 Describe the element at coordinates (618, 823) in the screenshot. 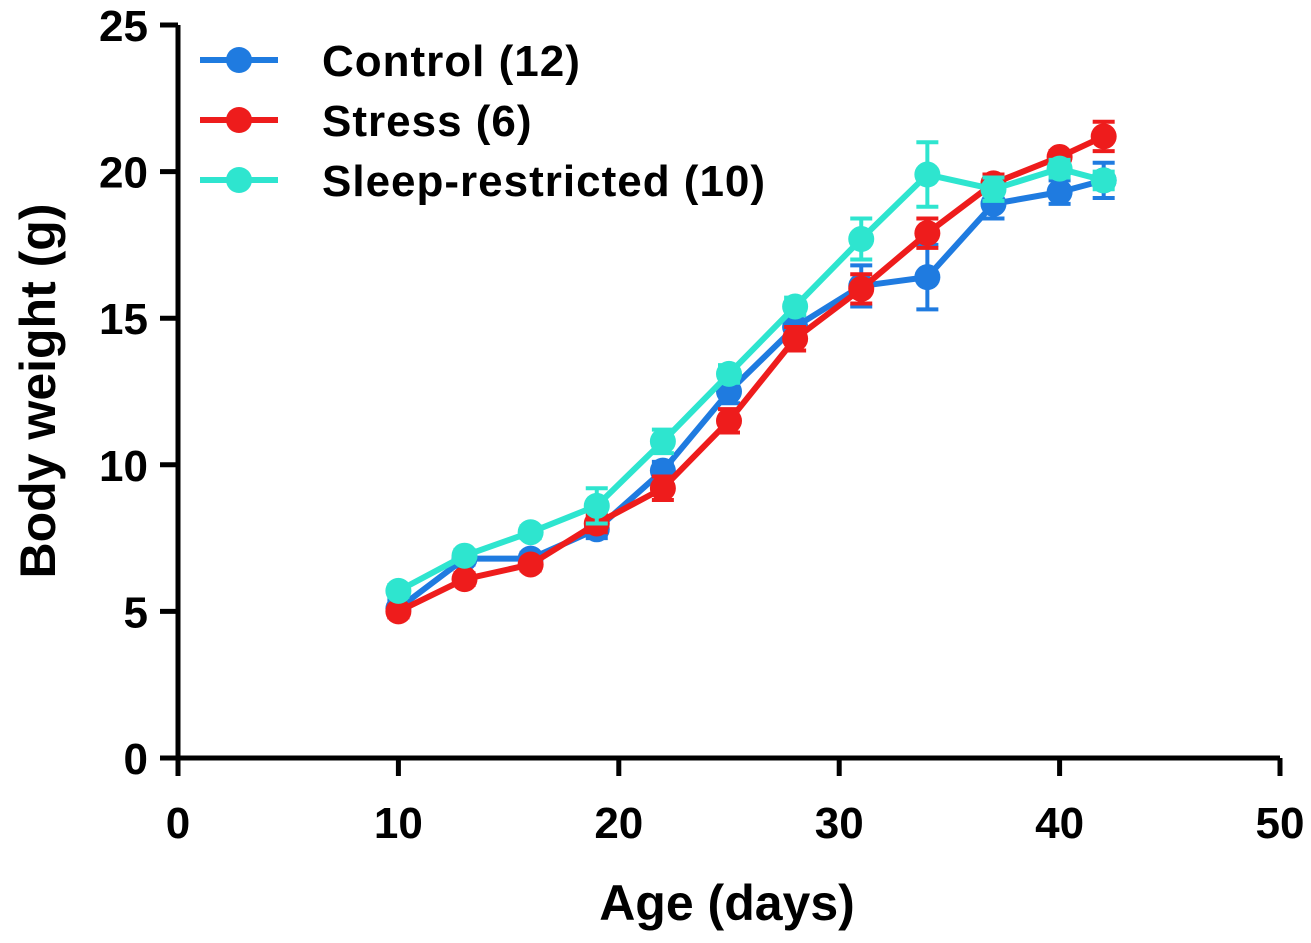

I see `x-tick-label: 20` at that location.